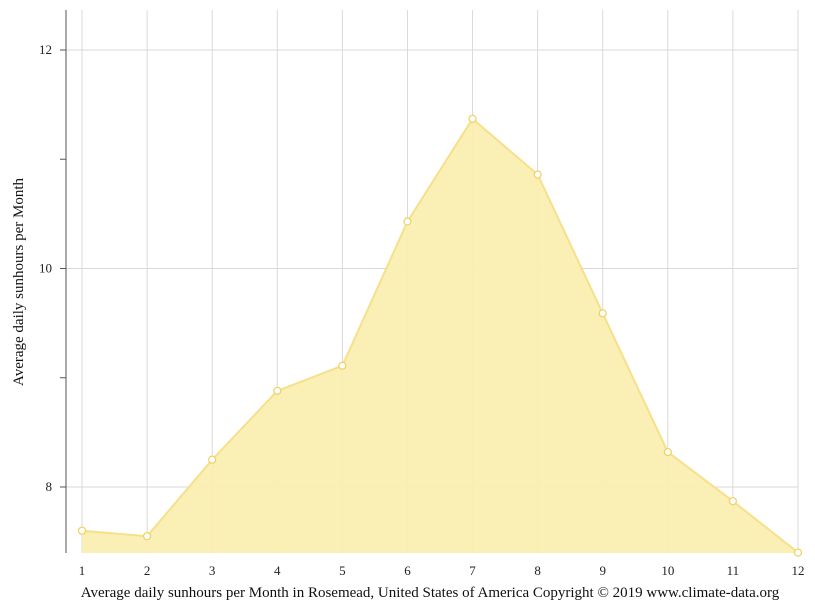  I want to click on y-tick-label: 12, so click(45, 49).